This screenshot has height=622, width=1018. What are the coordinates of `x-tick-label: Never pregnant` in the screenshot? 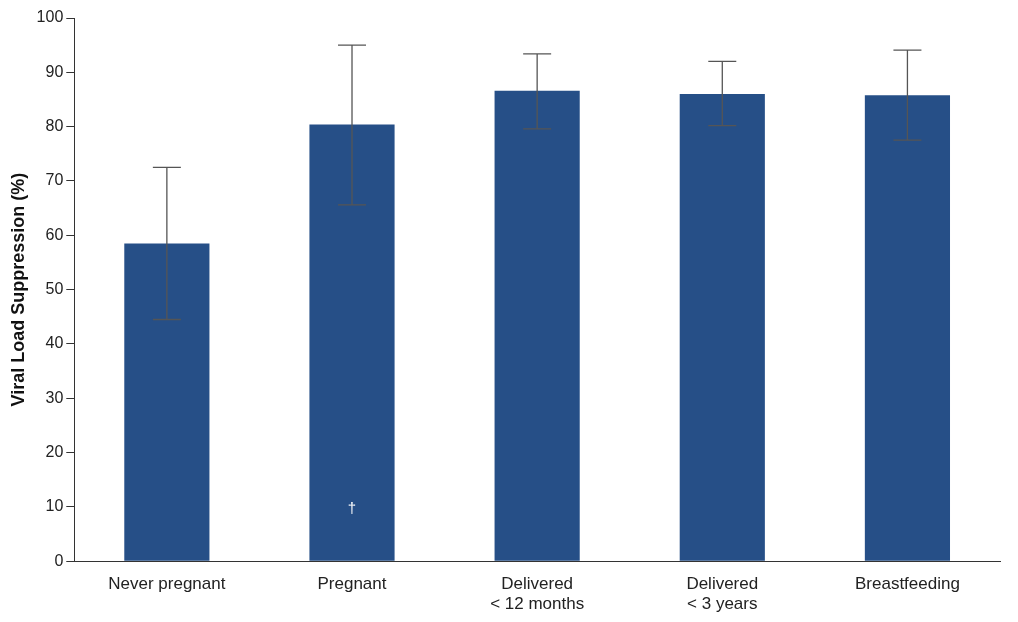 It's located at (167, 584).